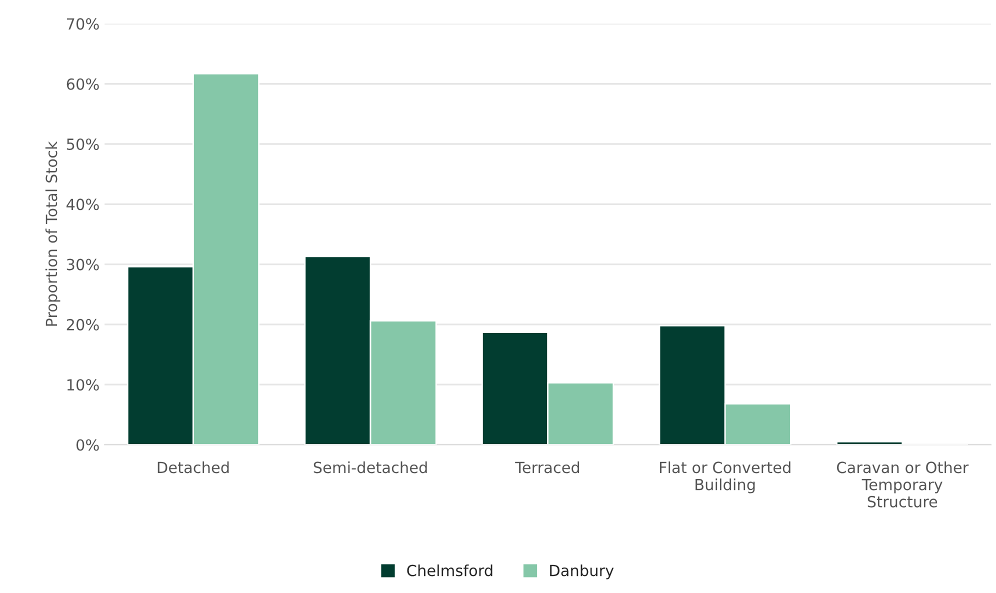 This screenshot has width=996, height=593. I want to click on x-tick-label: Semi-detached, so click(370, 467).